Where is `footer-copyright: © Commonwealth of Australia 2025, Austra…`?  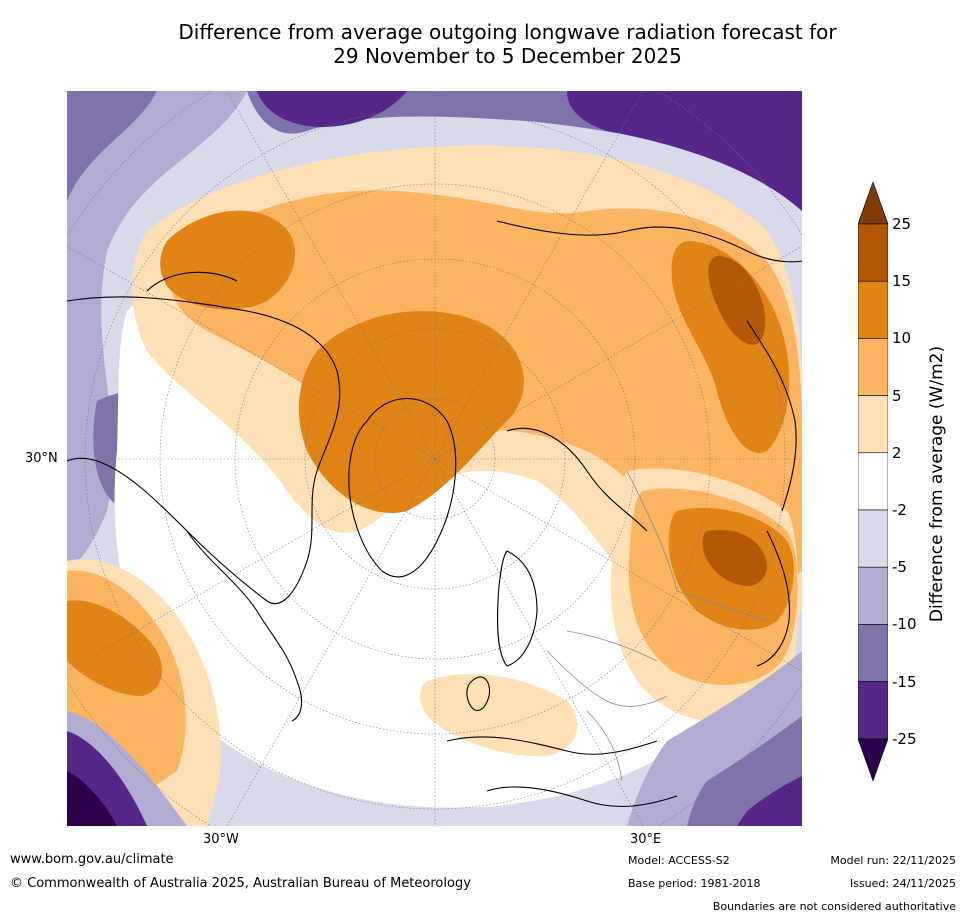 footer-copyright: © Commonwealth of Australia 2025, Austra… is located at coordinates (240, 883).